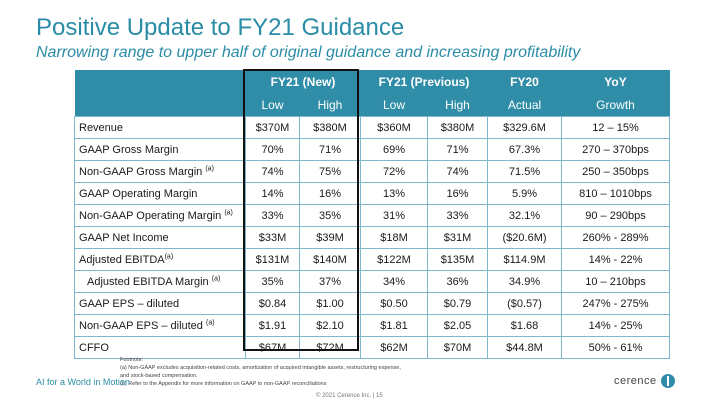  I want to click on table-cell: $380M, so click(458, 128).